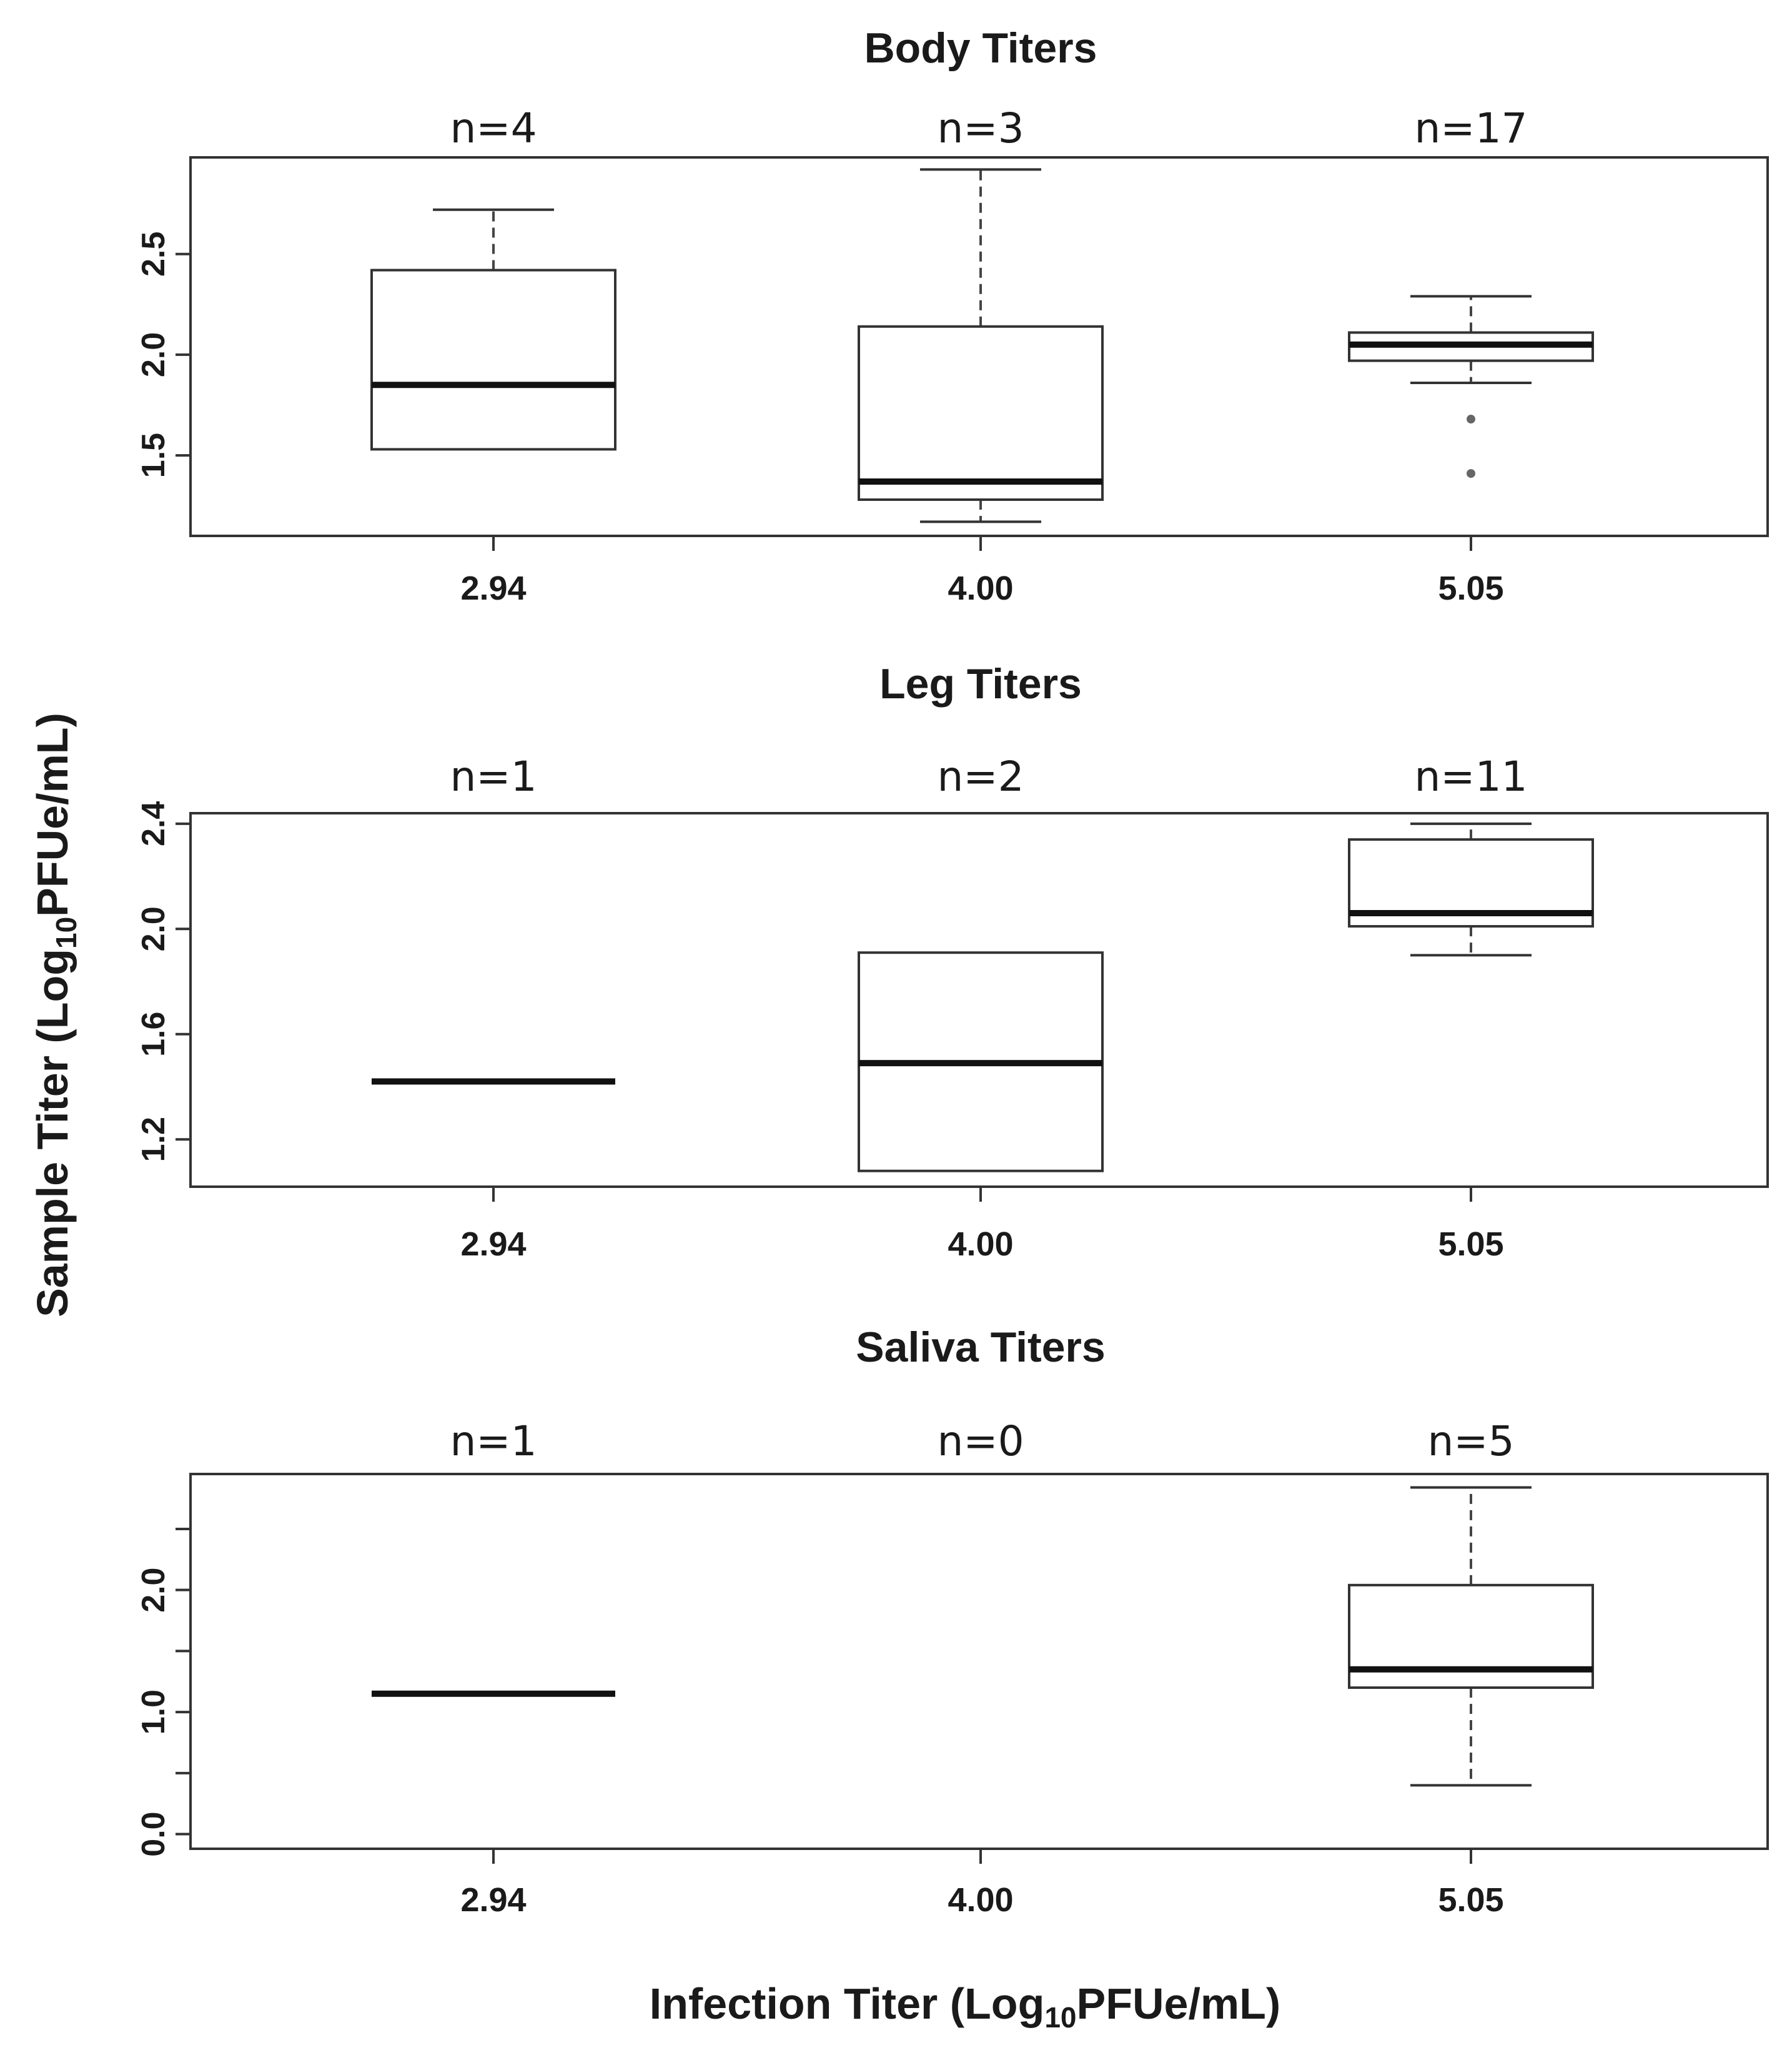 Image resolution: width=1792 pixels, height=2068 pixels. What do you see at coordinates (154, 1139) in the screenshot?
I see `y-tick-label: 1.2` at bounding box center [154, 1139].